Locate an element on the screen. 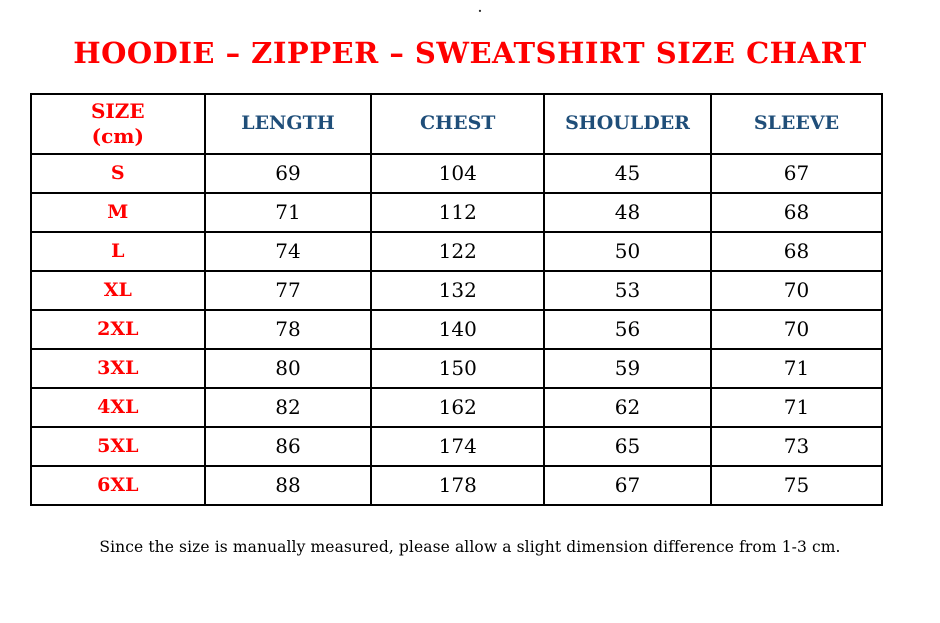 This screenshot has height=623, width=940. value-cell: 75 is located at coordinates (796, 485).